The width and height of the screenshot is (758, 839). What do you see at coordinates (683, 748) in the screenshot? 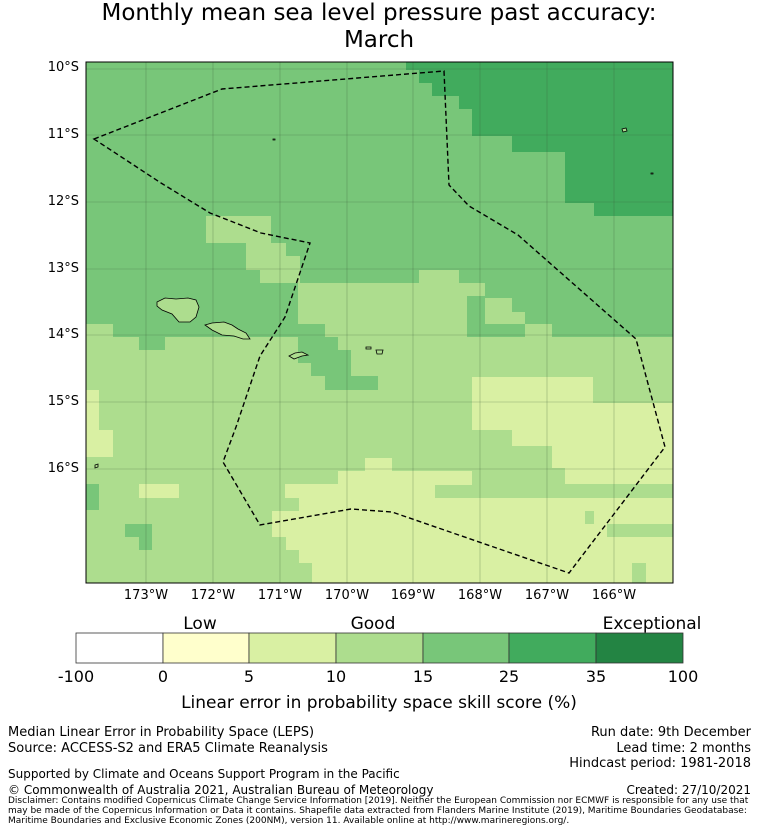
I see `footer-lead-time: Lead time: 2 months` at bounding box center [683, 748].